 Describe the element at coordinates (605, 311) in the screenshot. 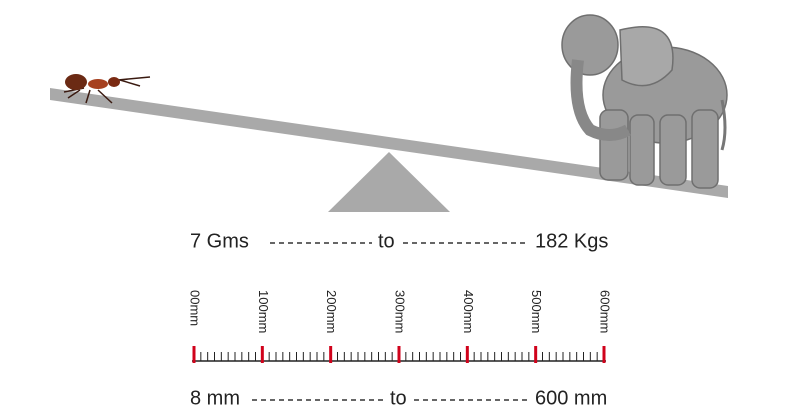

I see `ruler-label: 600mm` at that location.